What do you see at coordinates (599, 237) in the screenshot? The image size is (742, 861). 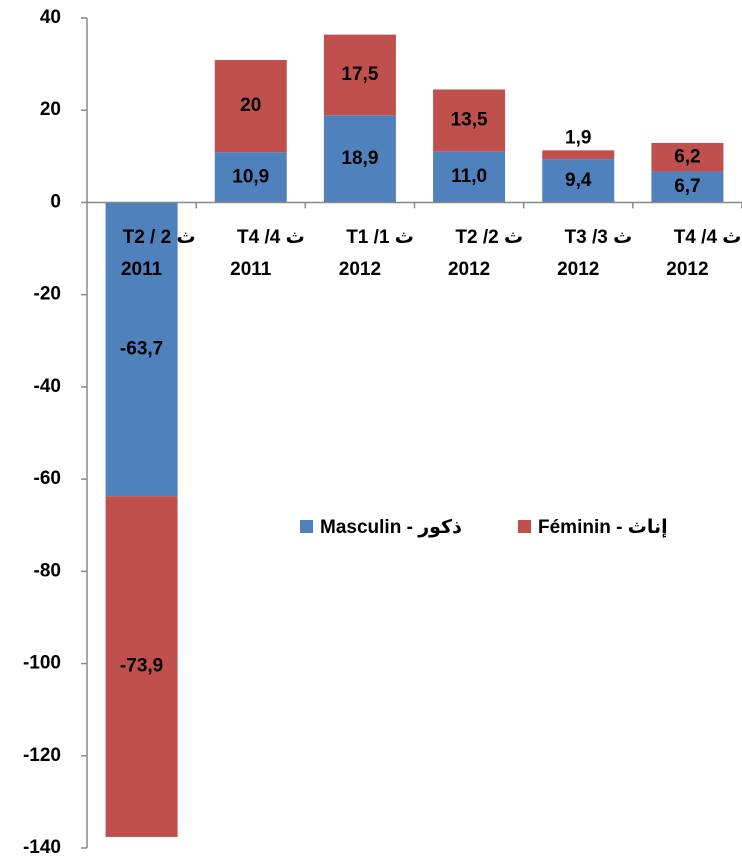 I see `x-tick-label: ث 3/ T3` at bounding box center [599, 237].